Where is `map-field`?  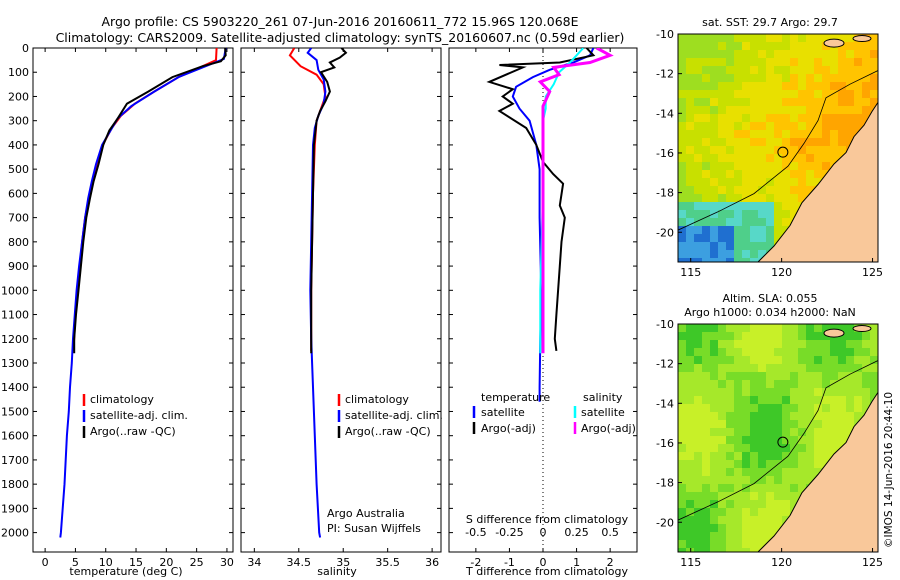
map-field is located at coordinates (778, 148).